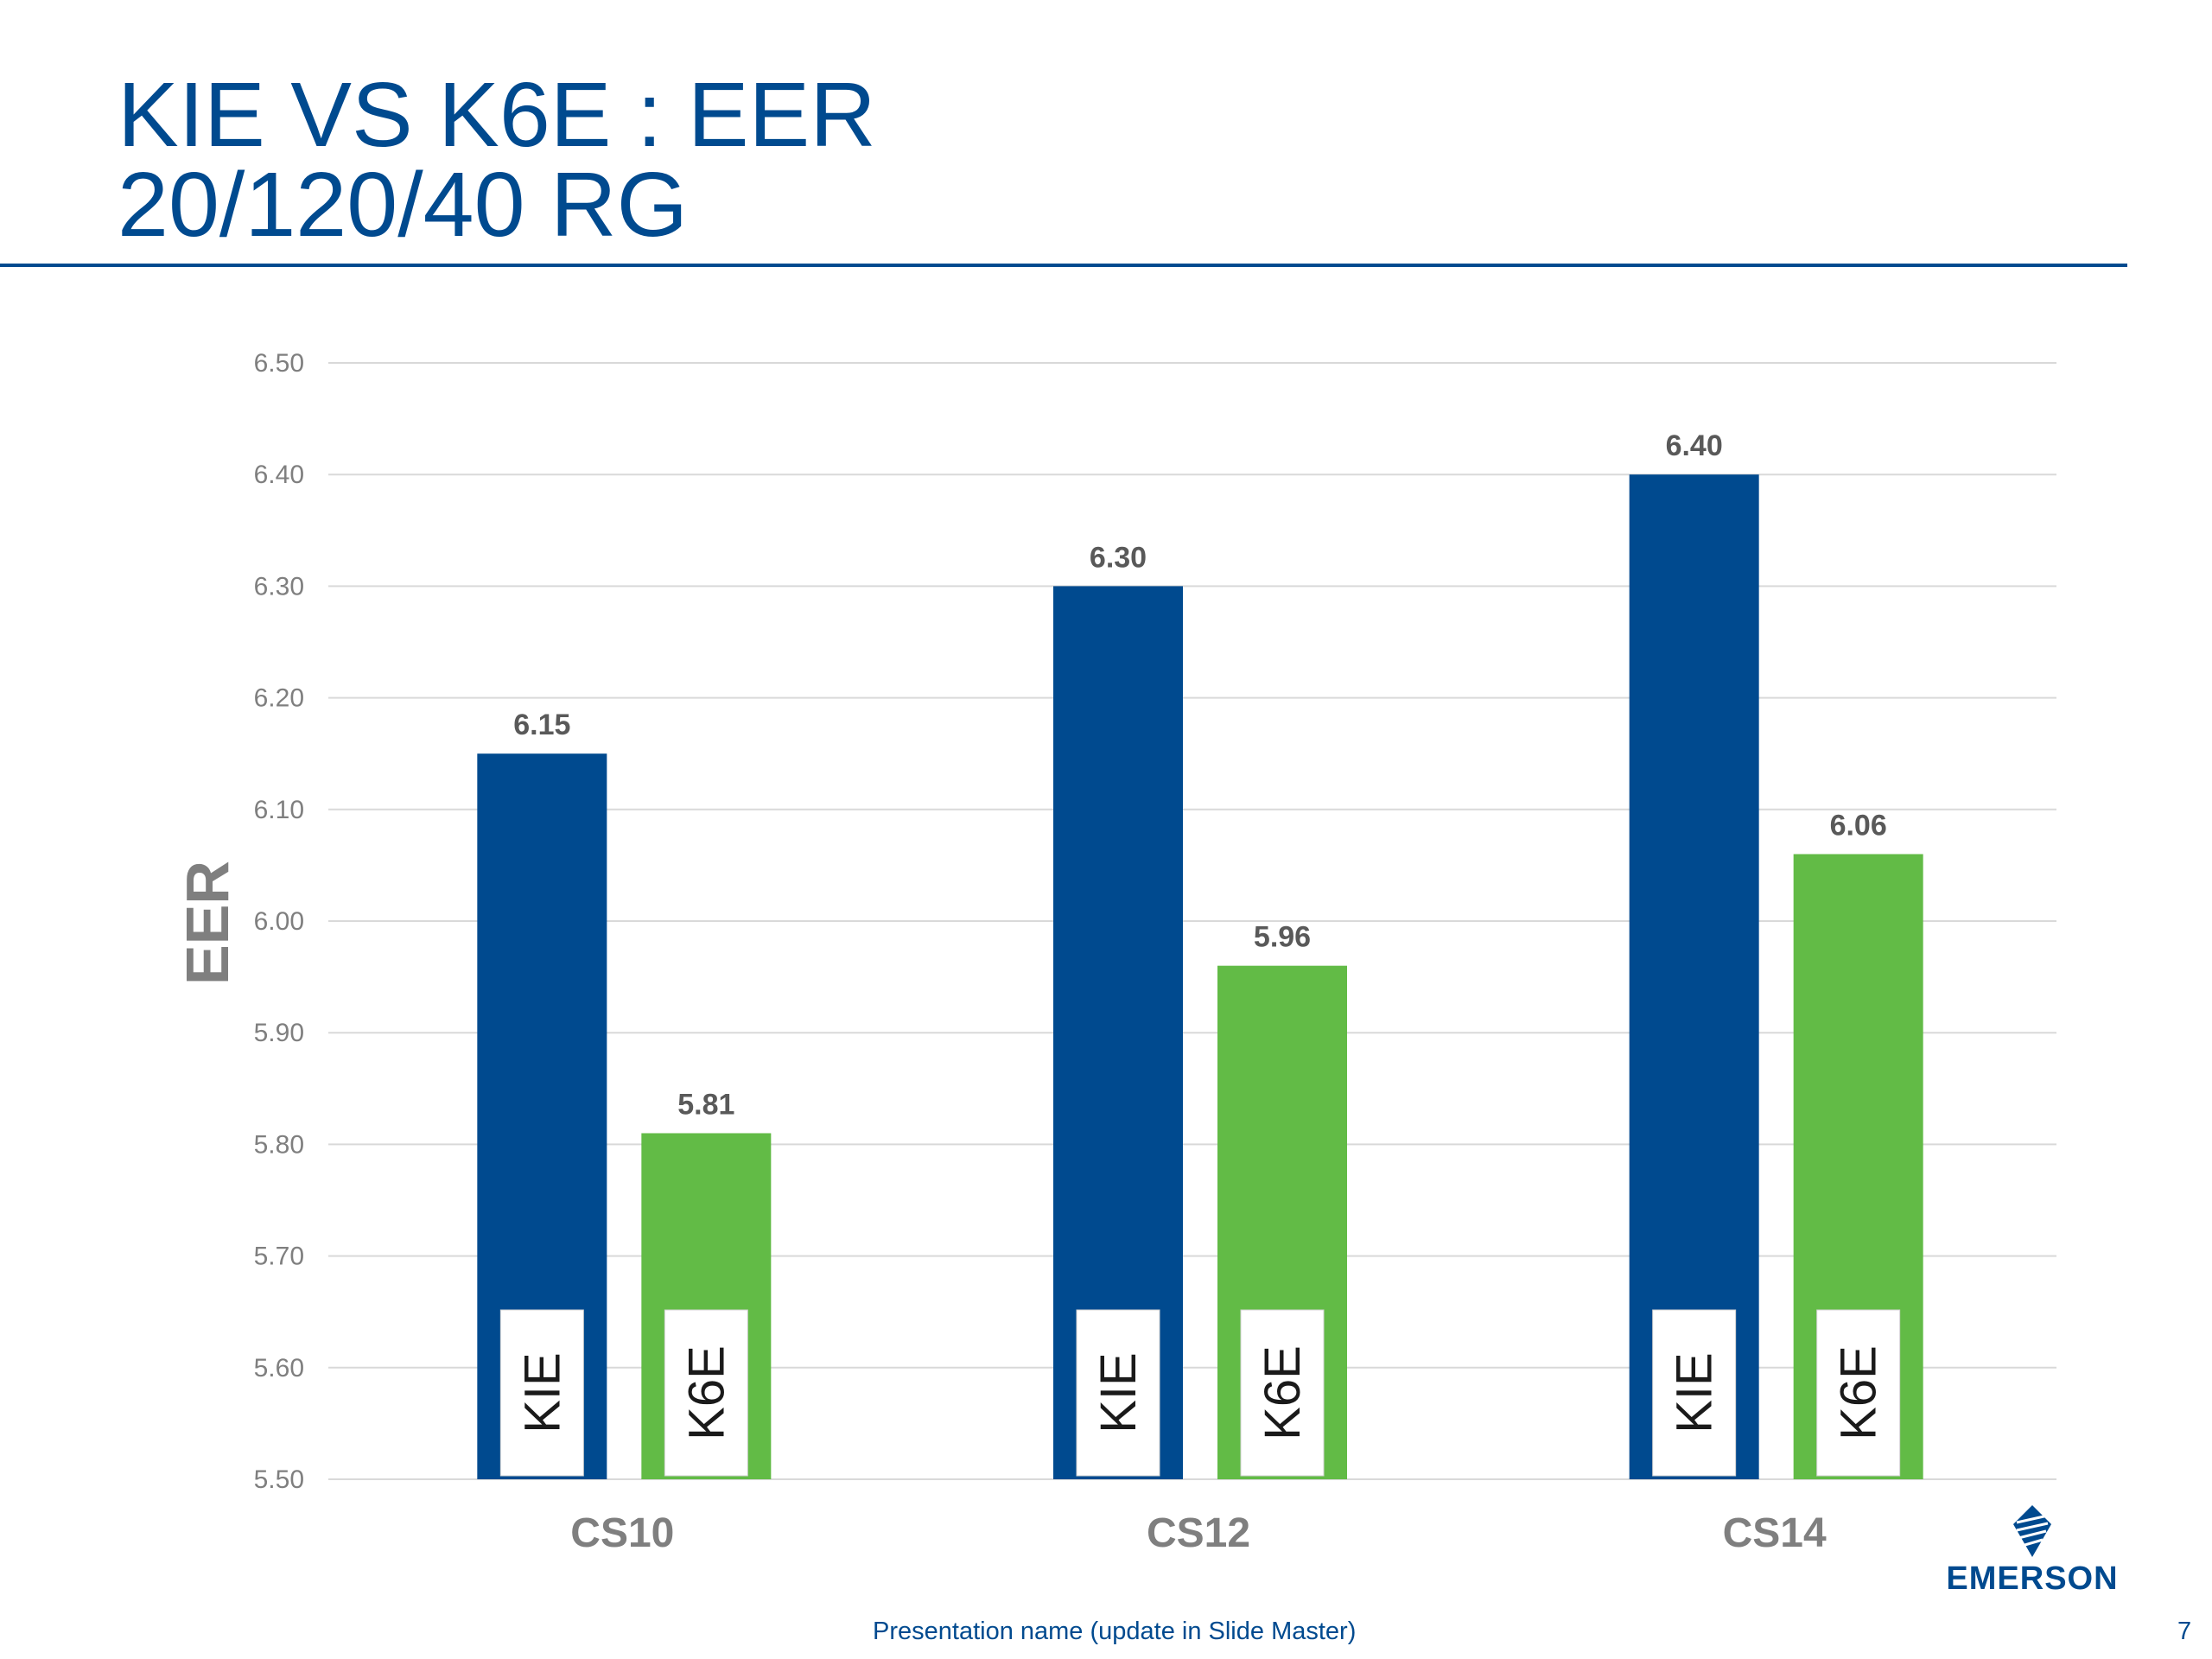 The image size is (2212, 1659). I want to click on y-tick-label: 6.10, so click(279, 810).